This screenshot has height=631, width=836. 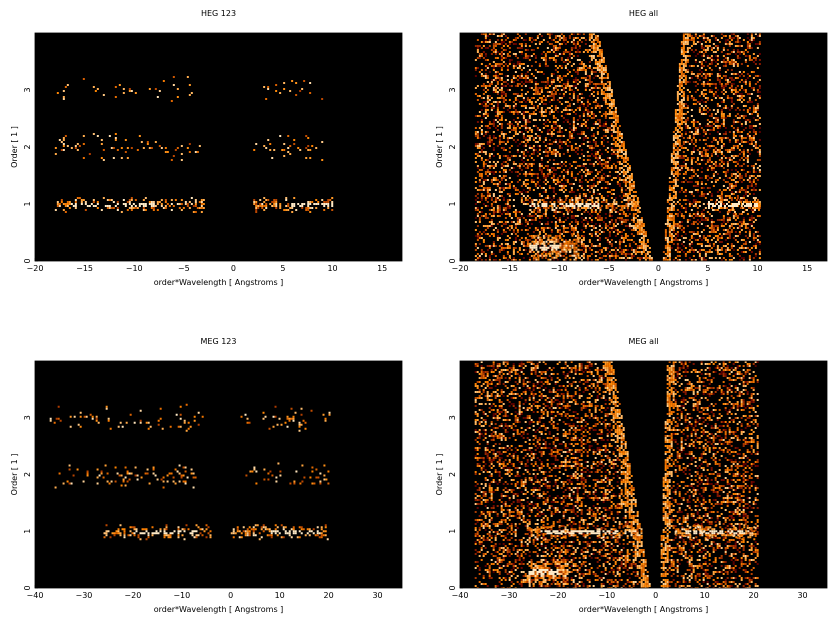 I want to click on chart-title: MEG 123, so click(x=219, y=341).